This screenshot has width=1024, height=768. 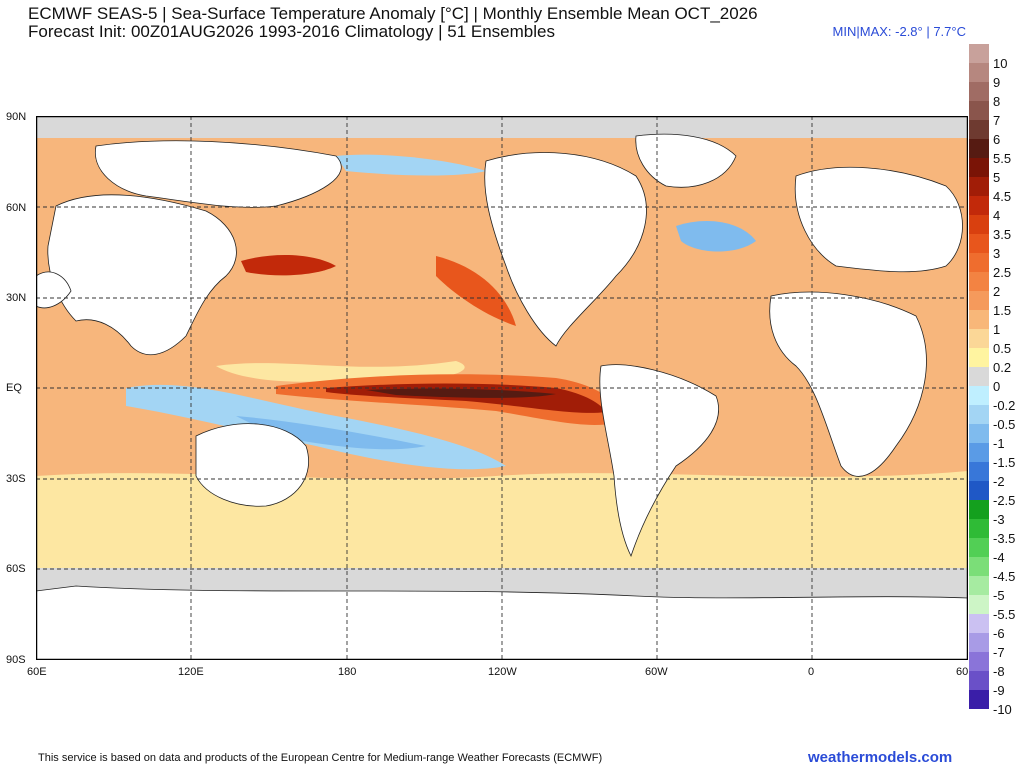 What do you see at coordinates (1004, 462) in the screenshot?
I see `colorbar-level-label: -1.5` at bounding box center [1004, 462].